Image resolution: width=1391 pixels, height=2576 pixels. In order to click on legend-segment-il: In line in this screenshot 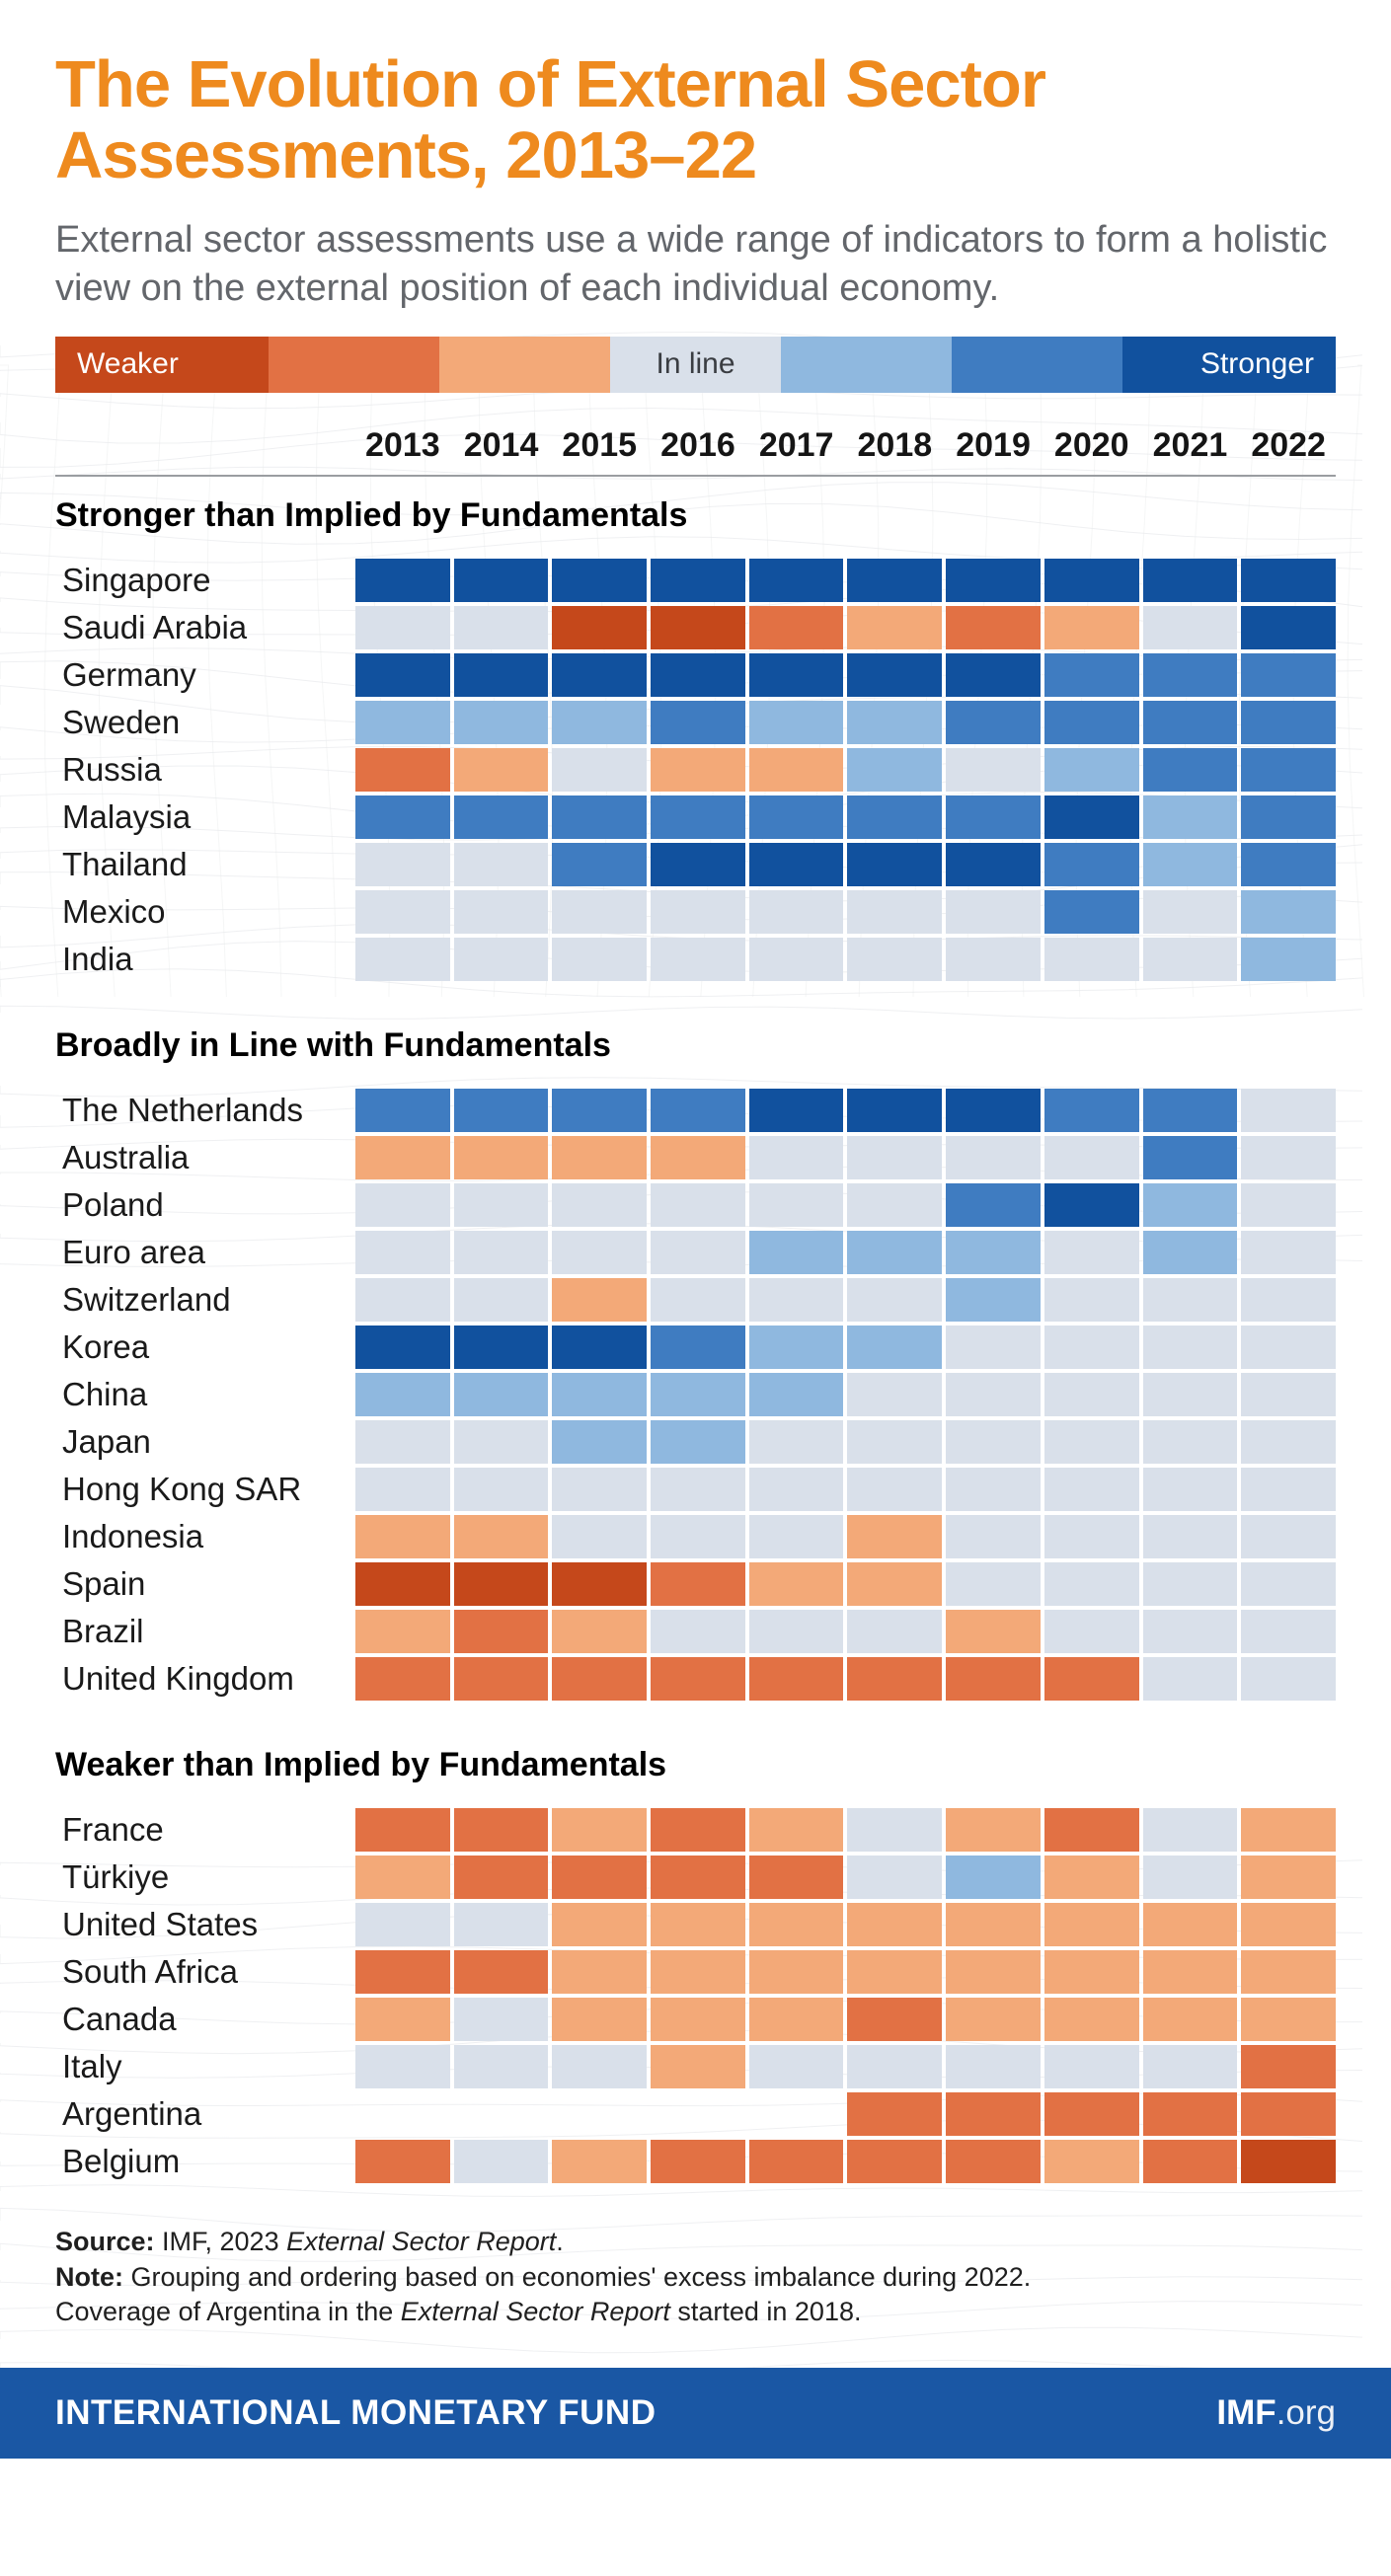, I will do `click(696, 364)`.